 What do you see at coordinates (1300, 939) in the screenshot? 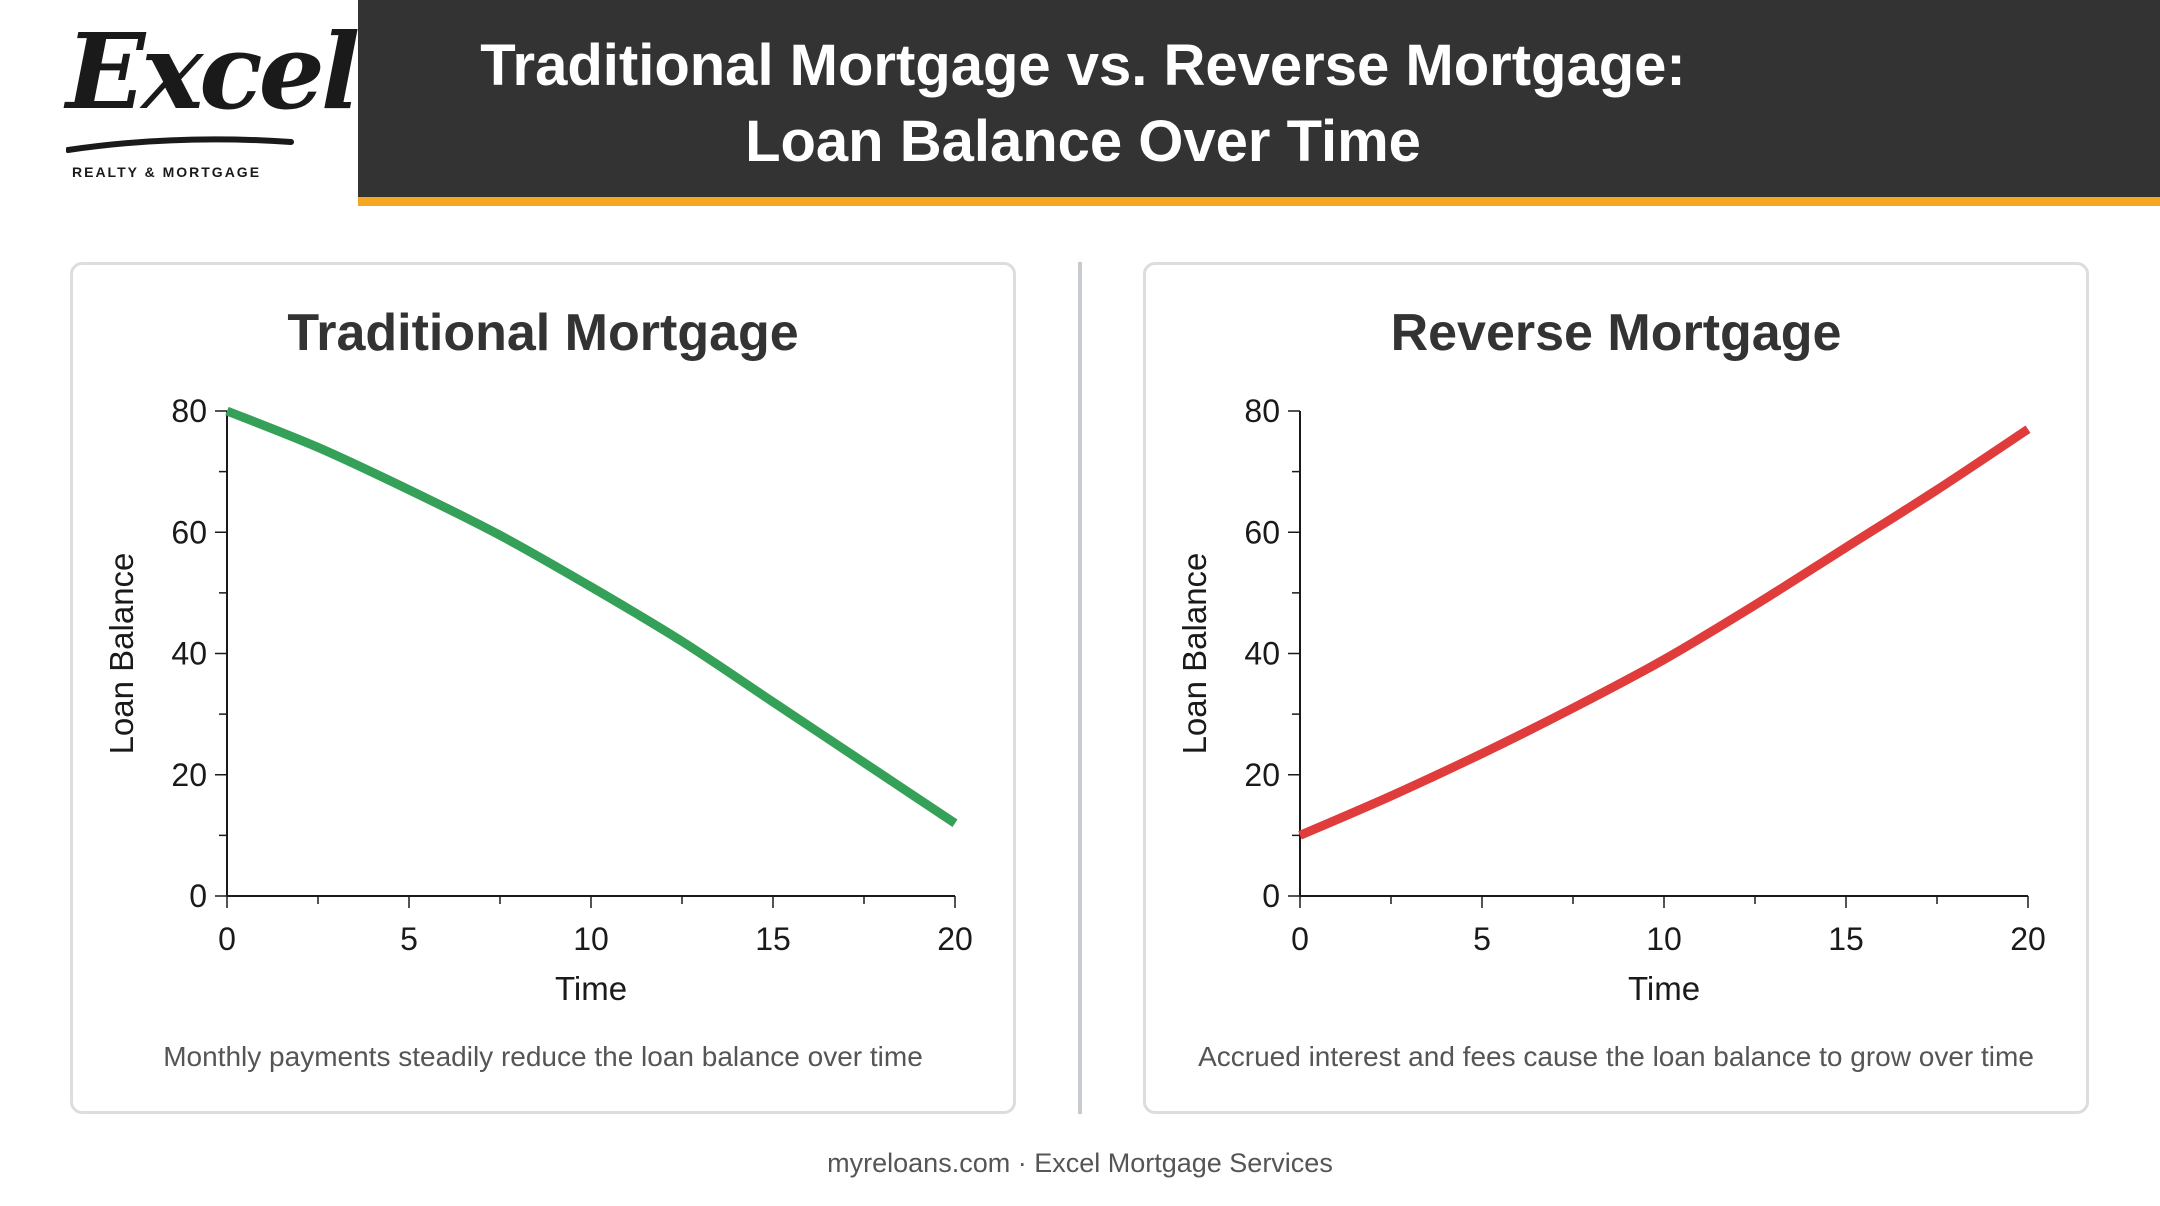
I see `reverse-x-tick-label: 0` at bounding box center [1300, 939].